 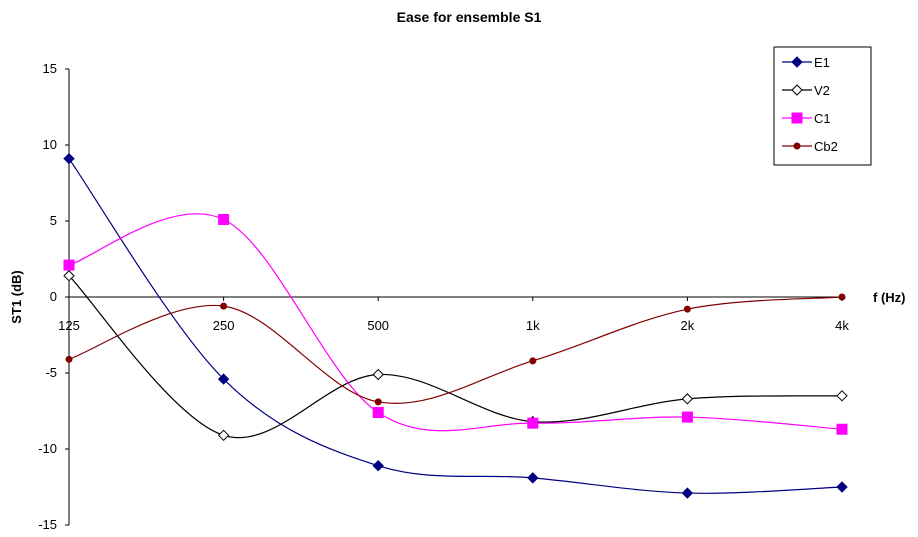 What do you see at coordinates (69, 325) in the screenshot?
I see `x-tick-label: 125` at bounding box center [69, 325].